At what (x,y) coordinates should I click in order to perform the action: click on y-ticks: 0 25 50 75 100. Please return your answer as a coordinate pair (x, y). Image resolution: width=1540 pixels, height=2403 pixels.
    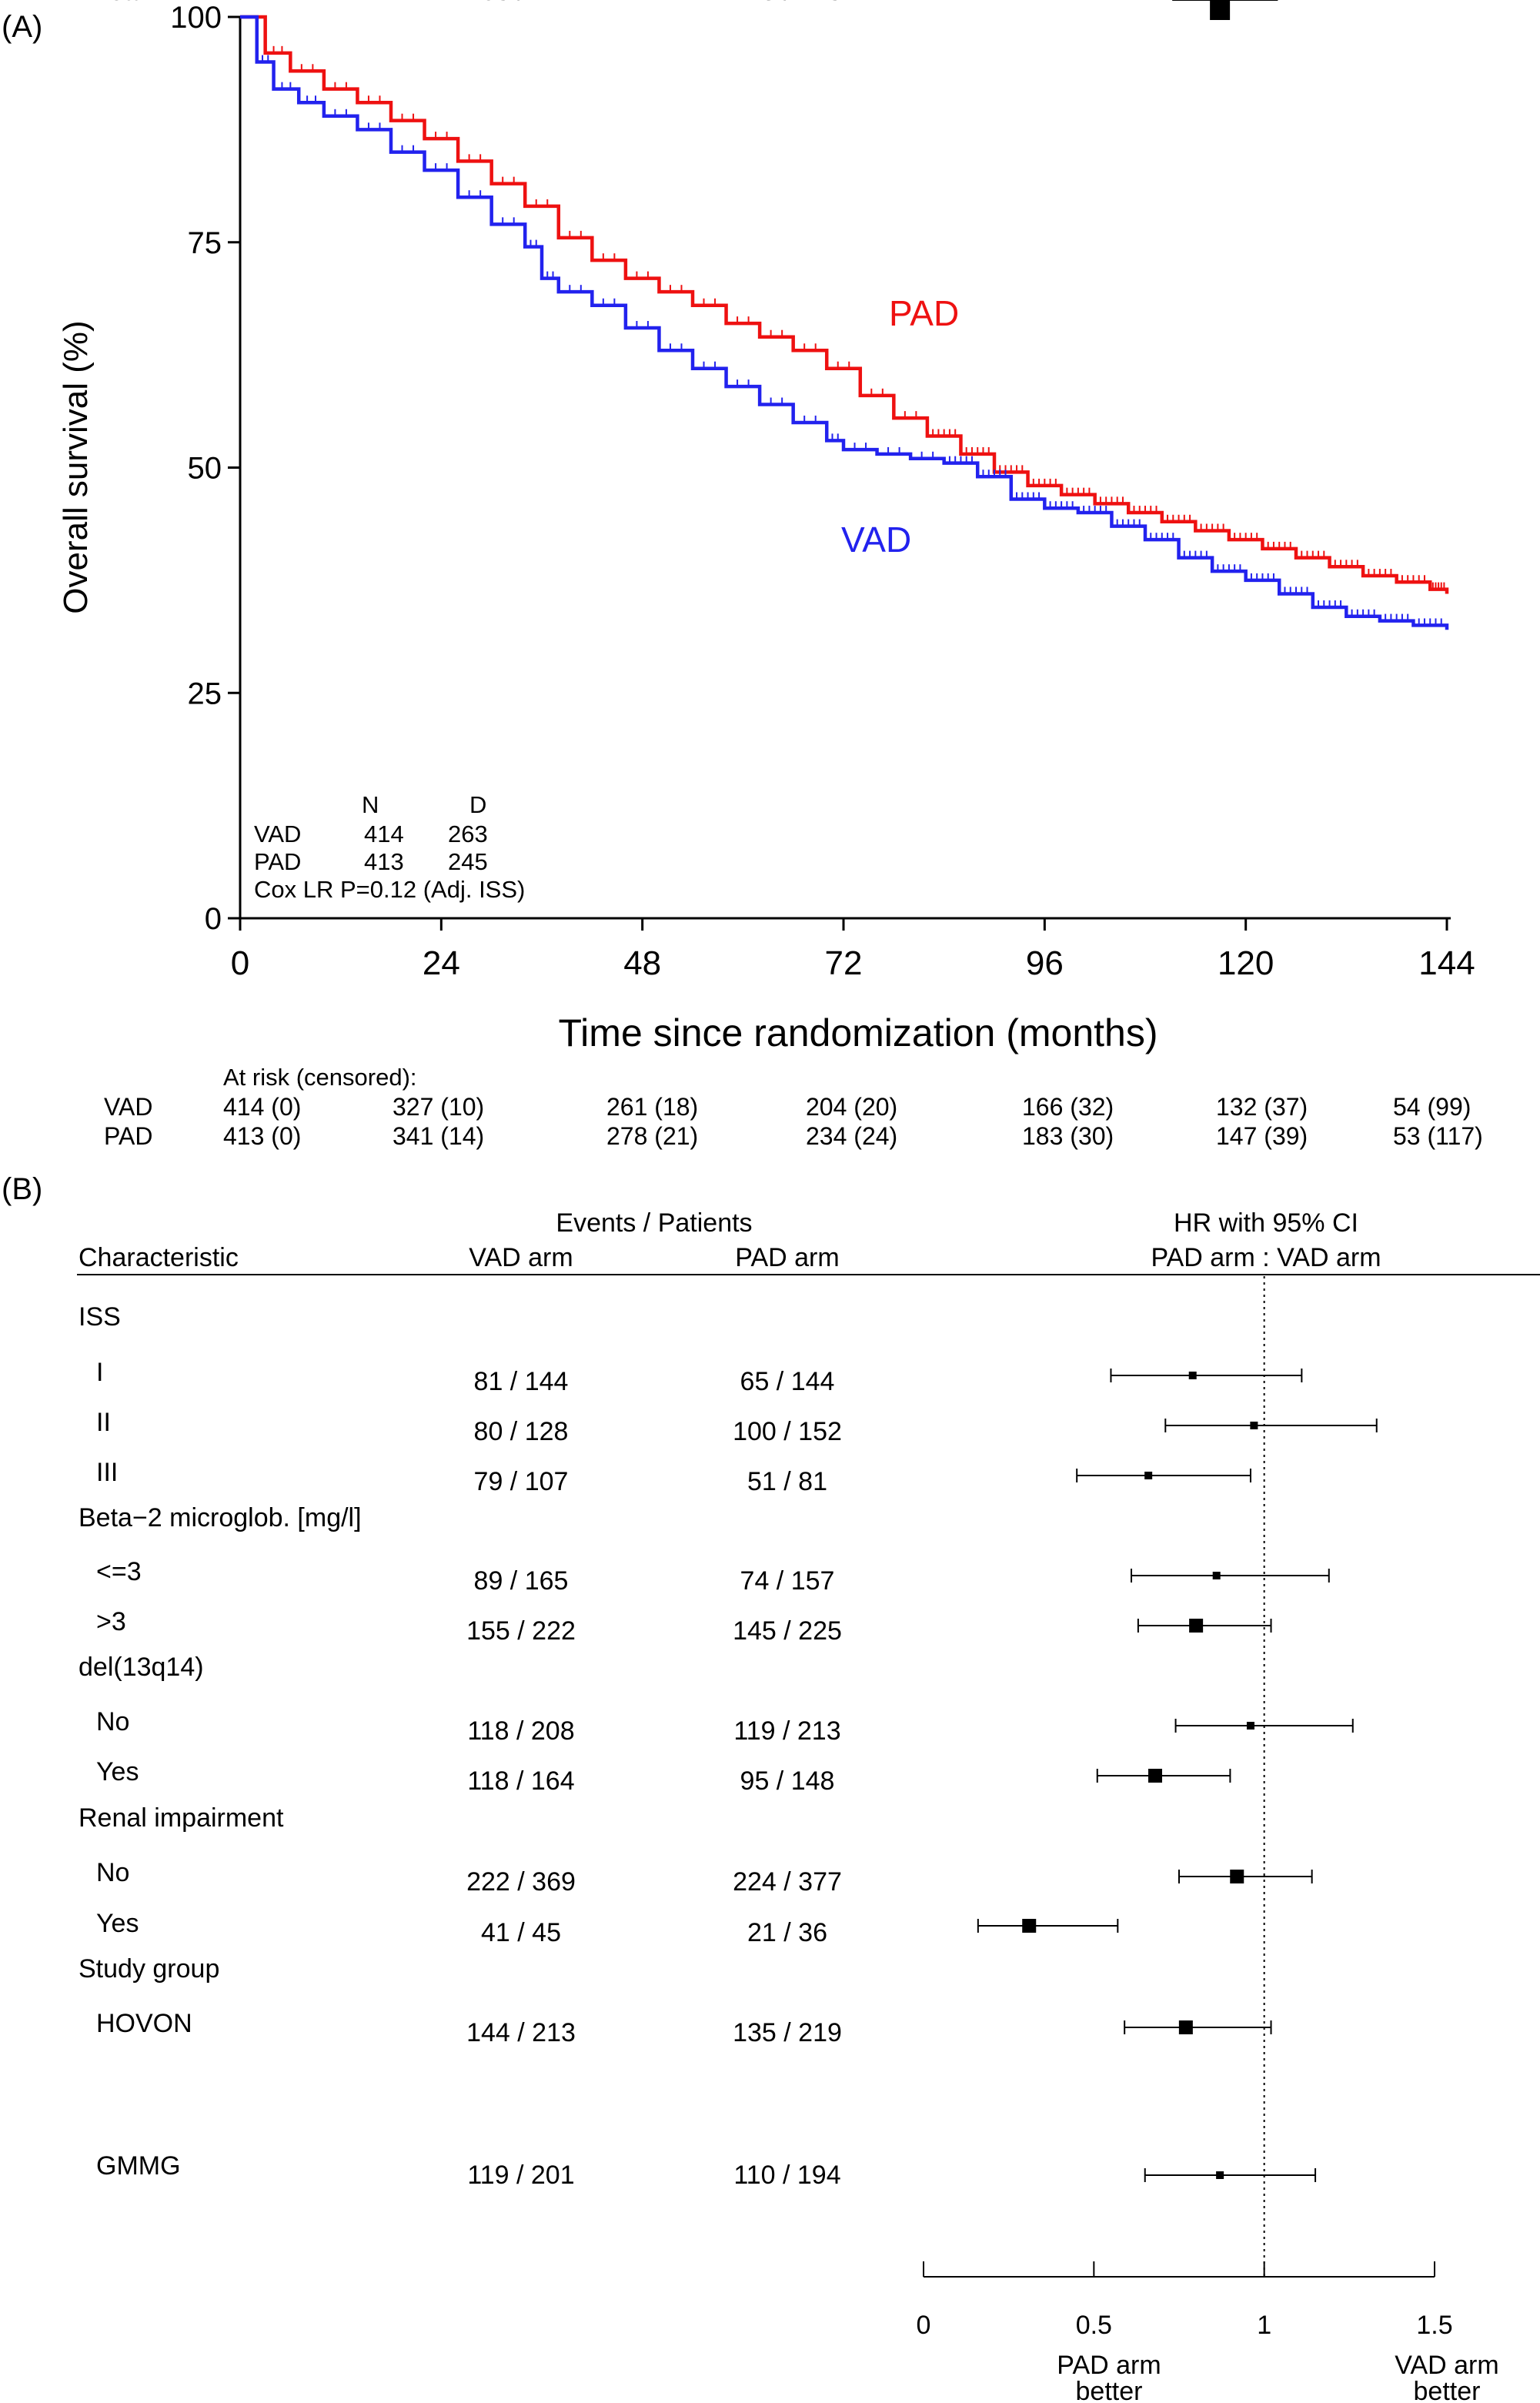
    Looking at the image, I should click on (205, 468).